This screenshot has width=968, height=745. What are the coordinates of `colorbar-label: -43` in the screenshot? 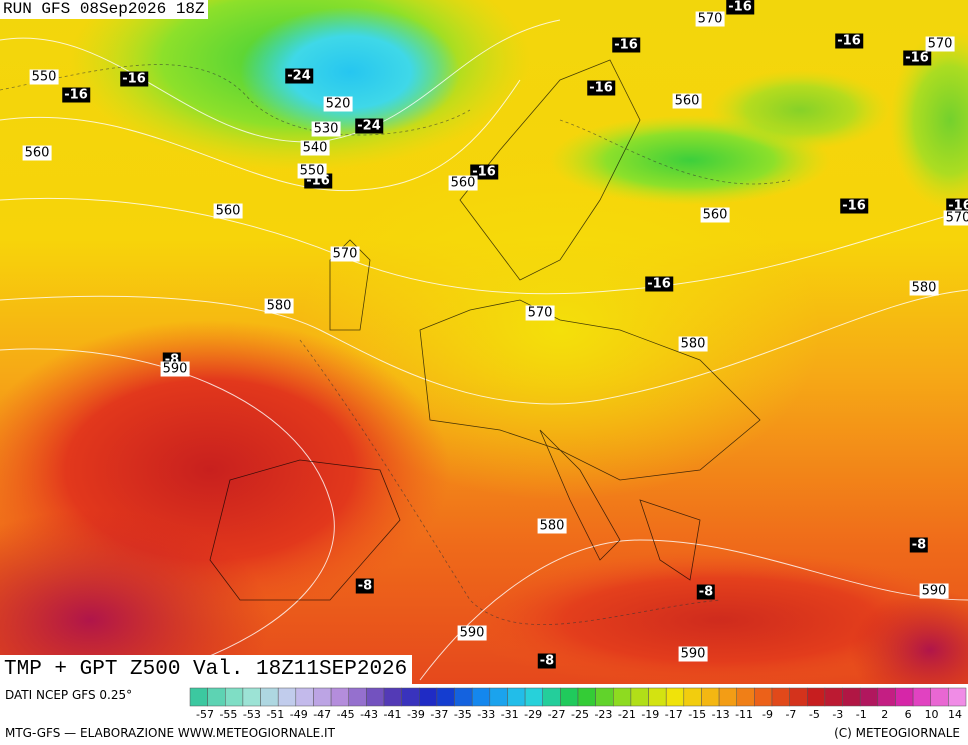 It's located at (369, 714).